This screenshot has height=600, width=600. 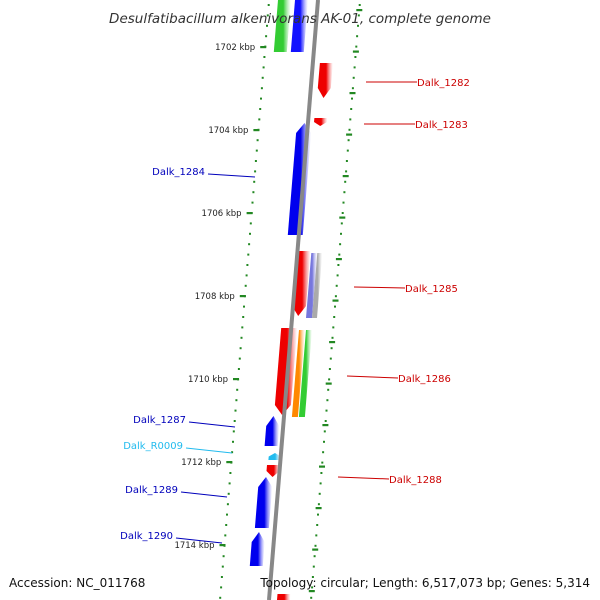 What do you see at coordinates (146, 536) in the screenshot?
I see `gene-label-dalk-1290: Dalk_1290` at bounding box center [146, 536].